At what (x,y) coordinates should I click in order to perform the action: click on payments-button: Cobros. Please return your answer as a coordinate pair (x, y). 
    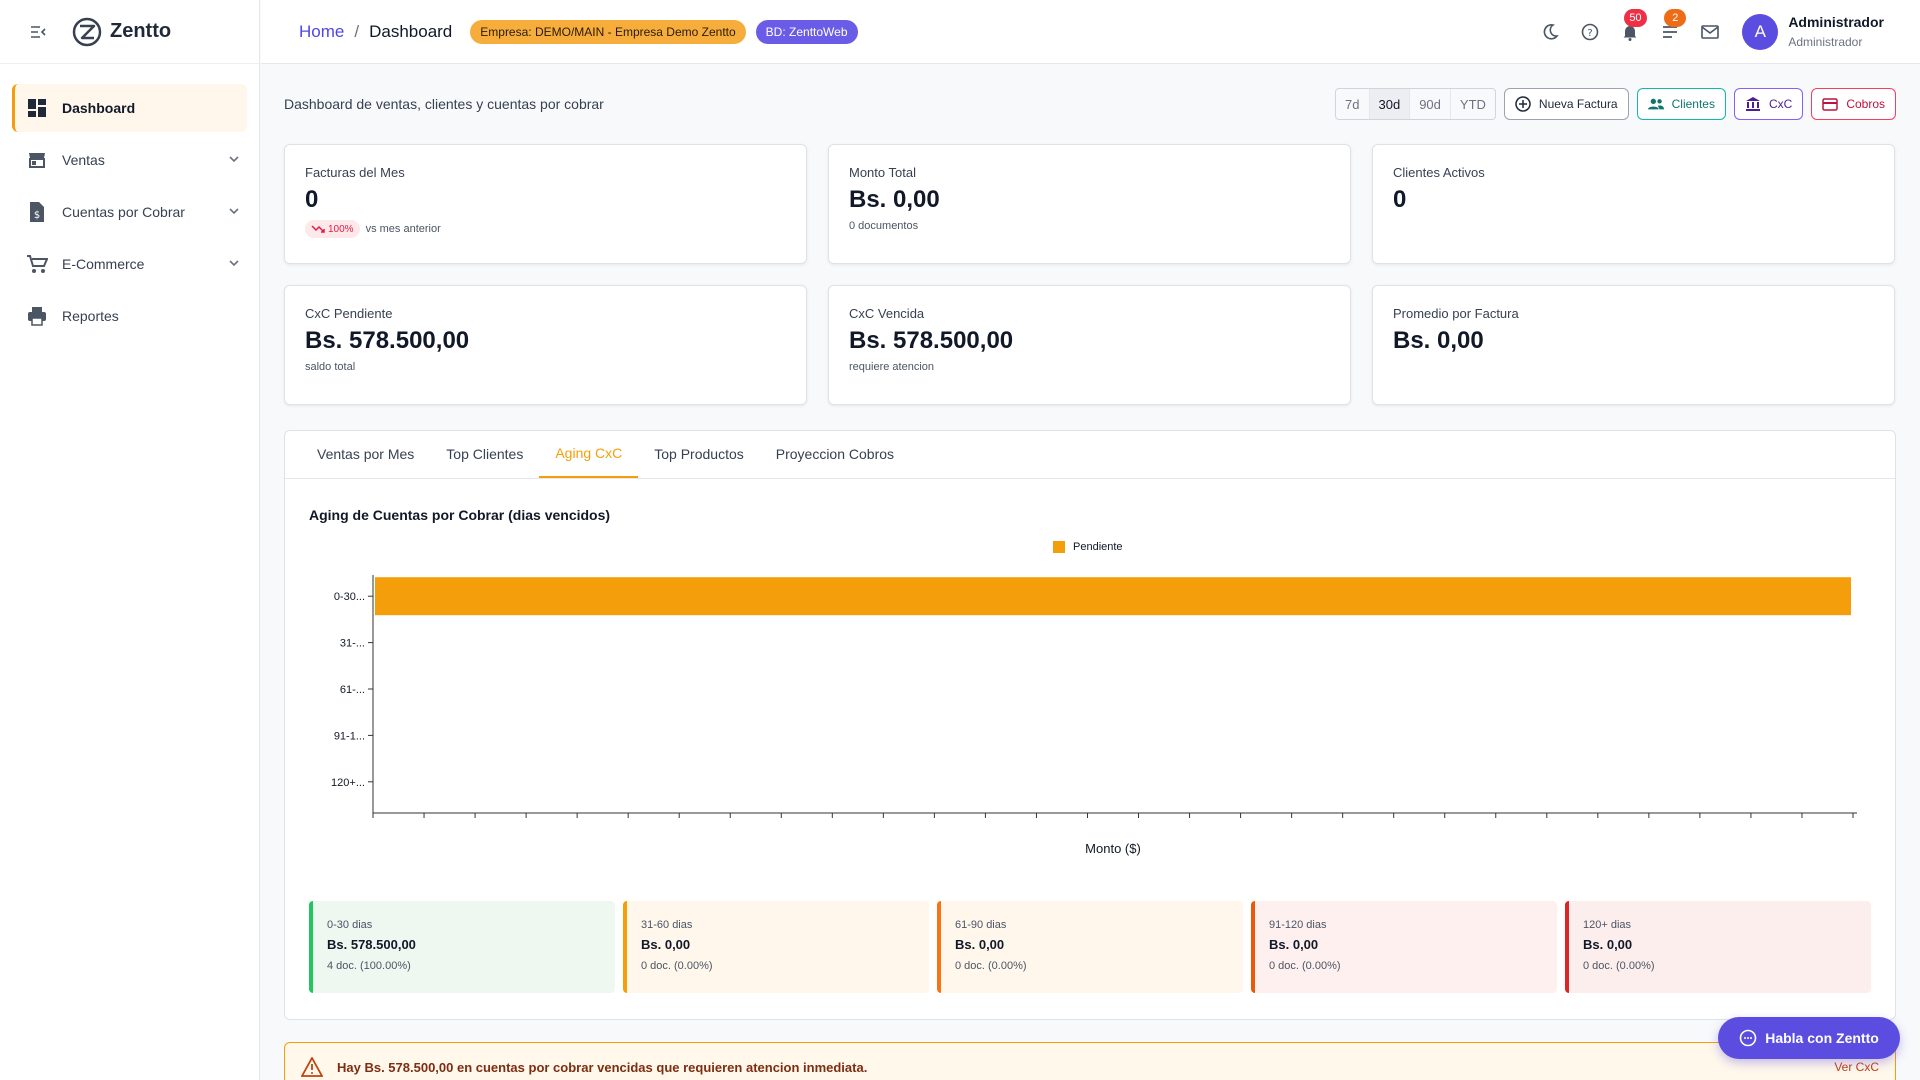
    Looking at the image, I should click on (1853, 104).